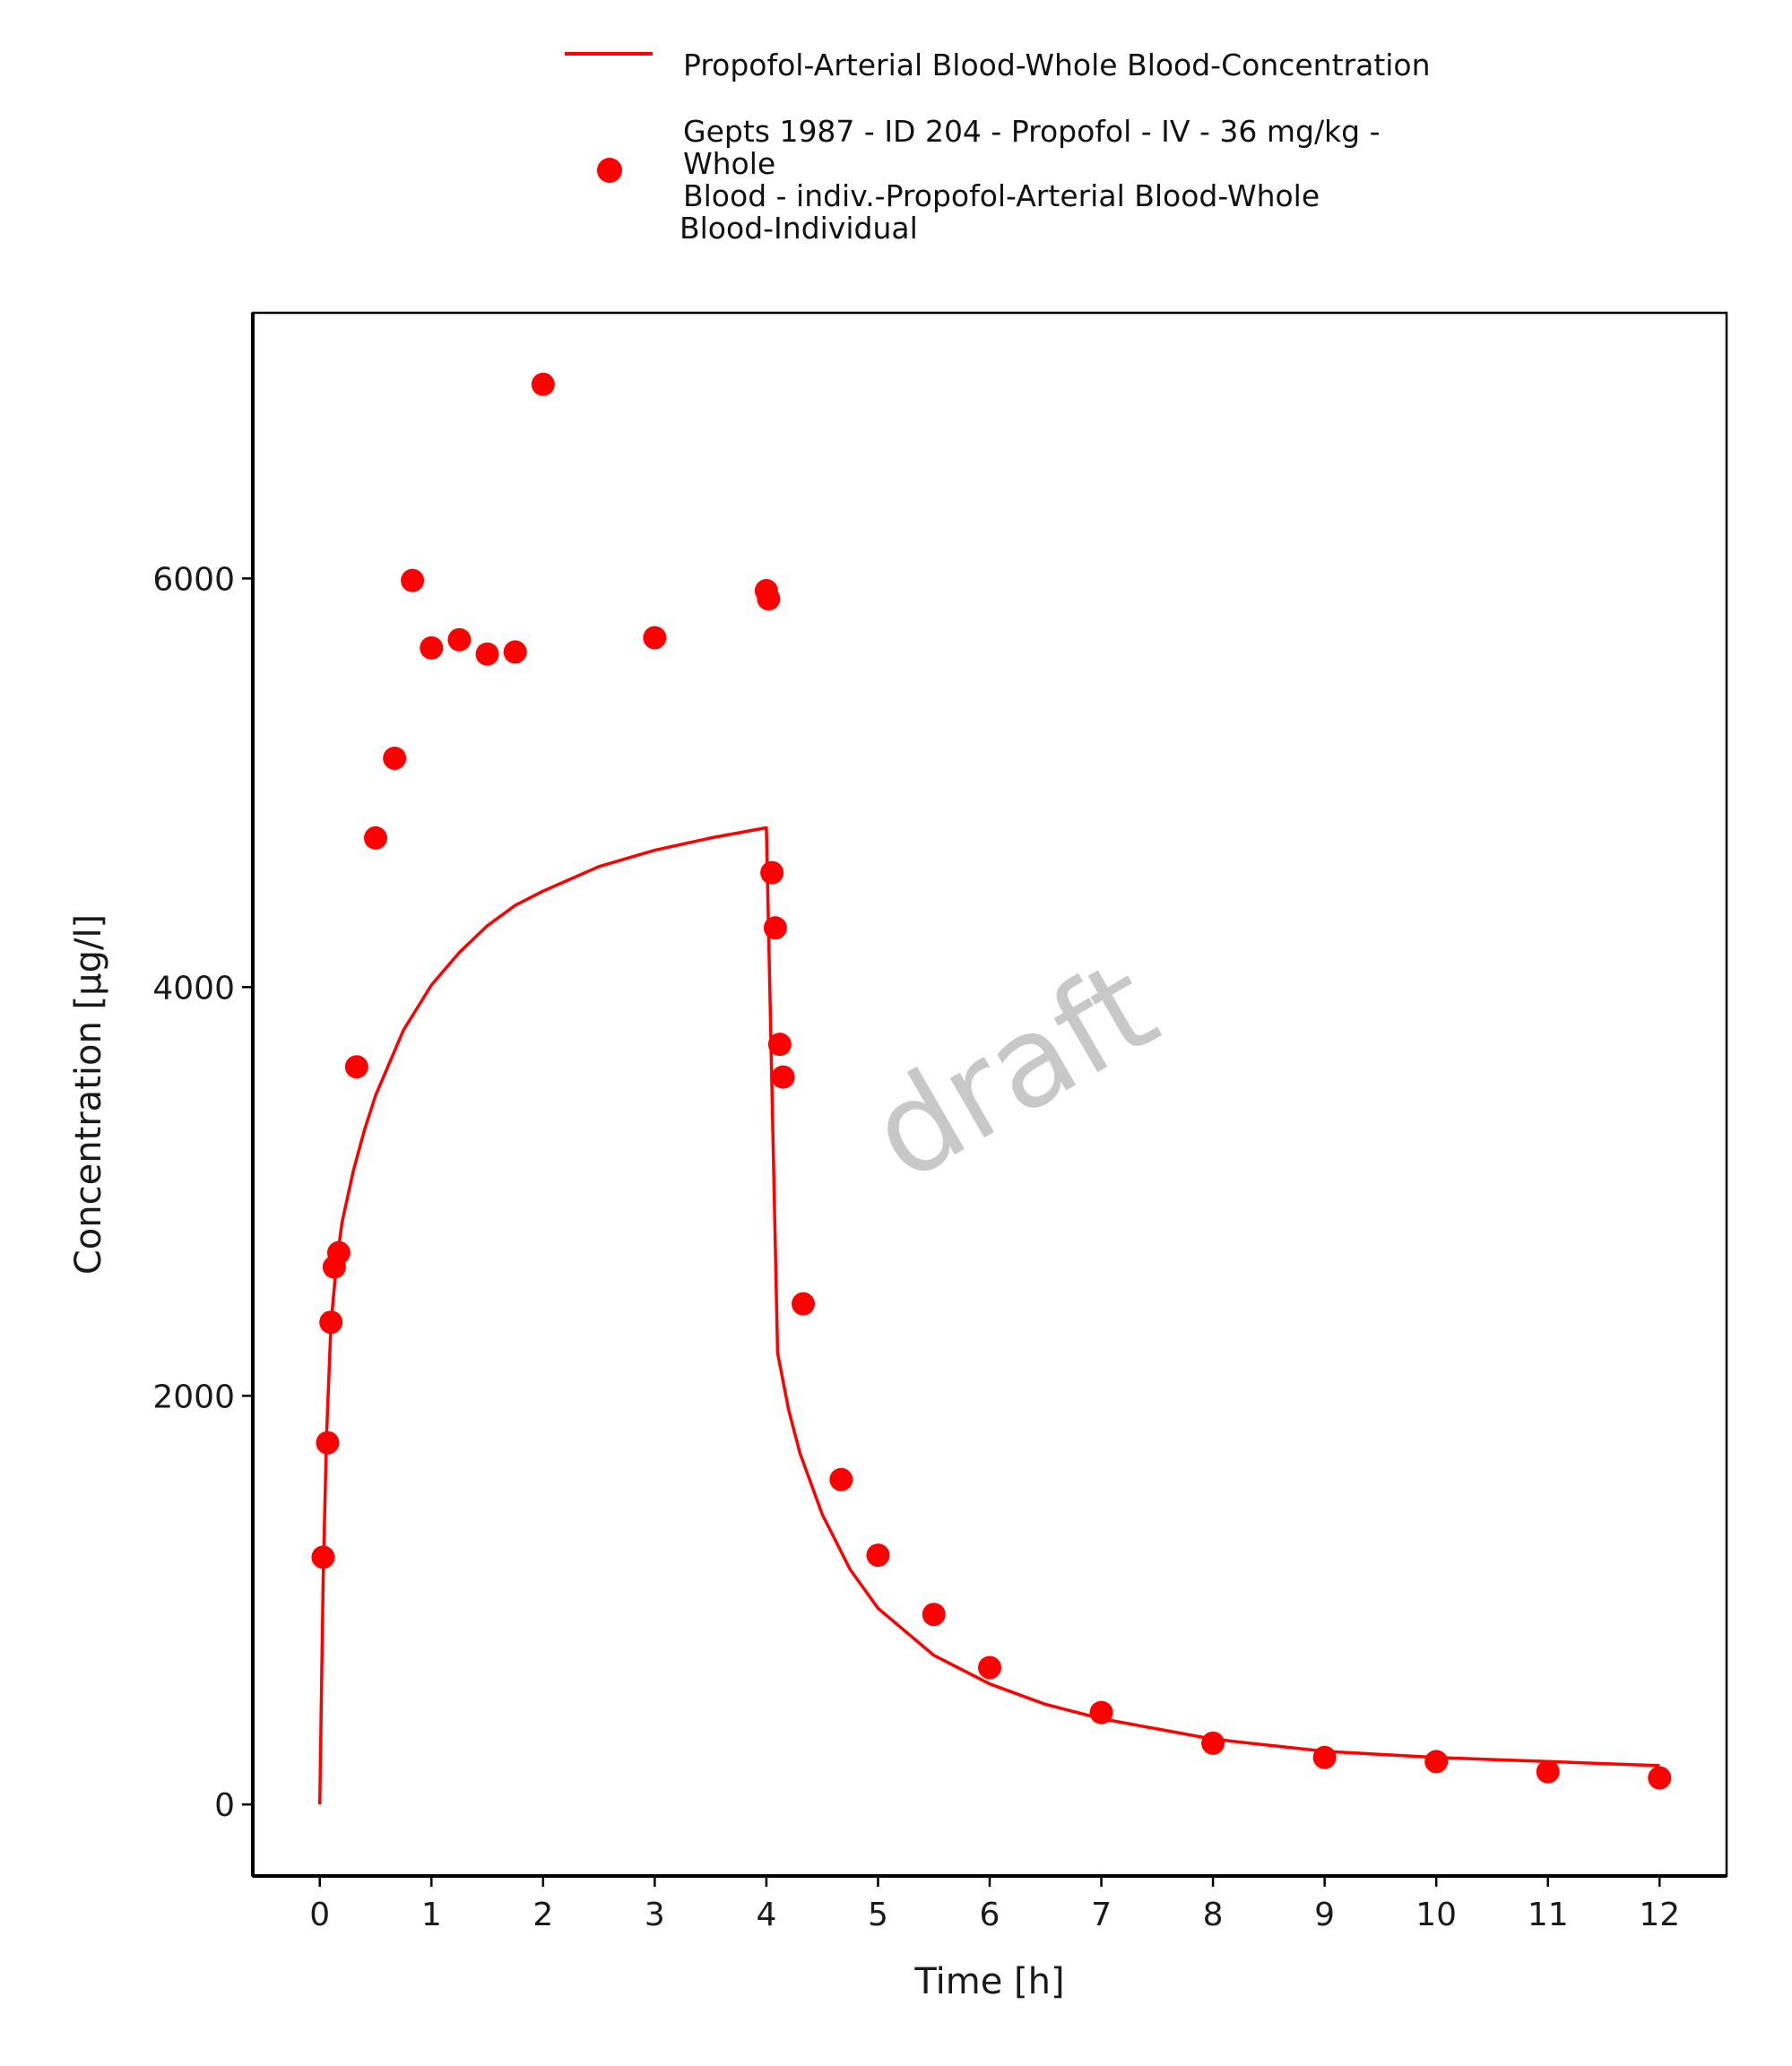  Describe the element at coordinates (542, 1915) in the screenshot. I see `x-tick-label: 2` at that location.